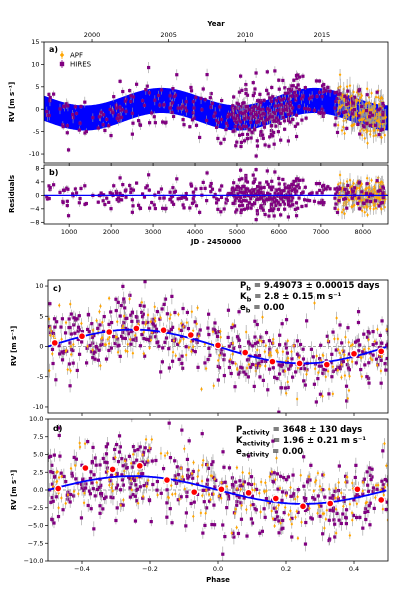 The height and width of the screenshot is (605, 415). What do you see at coordinates (38, 490) in the screenshot?
I see `panel-d-ytick-4: 0.0` at bounding box center [38, 490].